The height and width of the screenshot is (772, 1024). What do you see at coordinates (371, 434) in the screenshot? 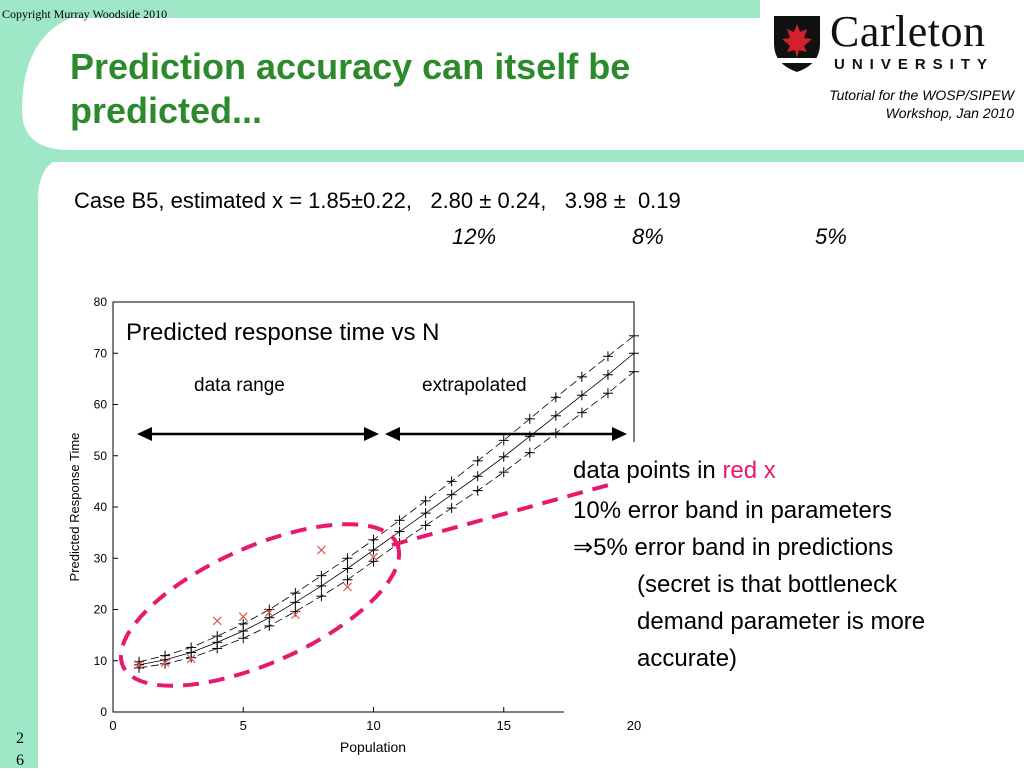
I see `data-range-arrow-right-head` at bounding box center [371, 434].